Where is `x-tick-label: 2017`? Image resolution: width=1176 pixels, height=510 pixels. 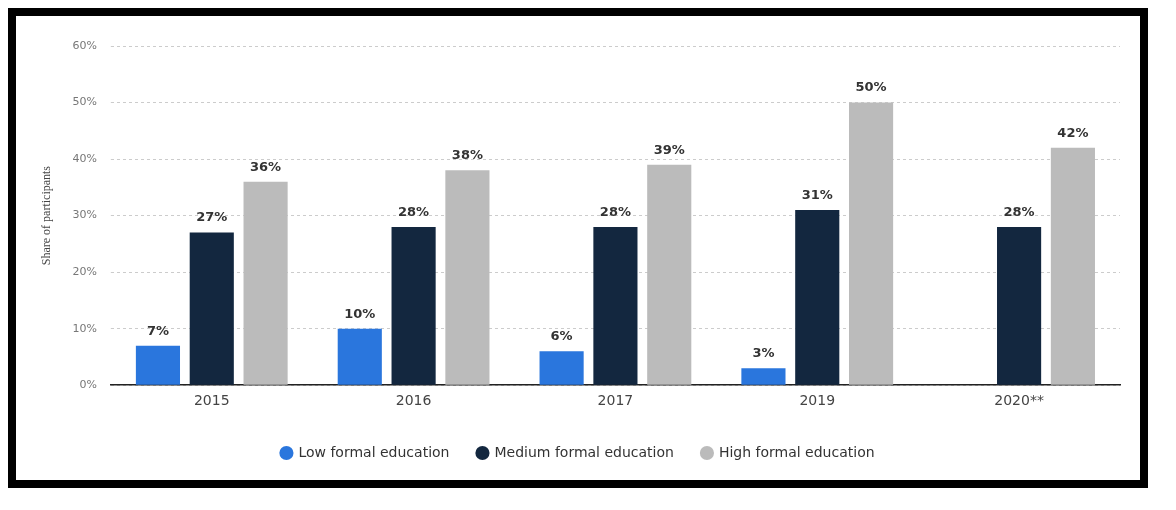
x-tick-label: 2017 is located at coordinates (615, 400).